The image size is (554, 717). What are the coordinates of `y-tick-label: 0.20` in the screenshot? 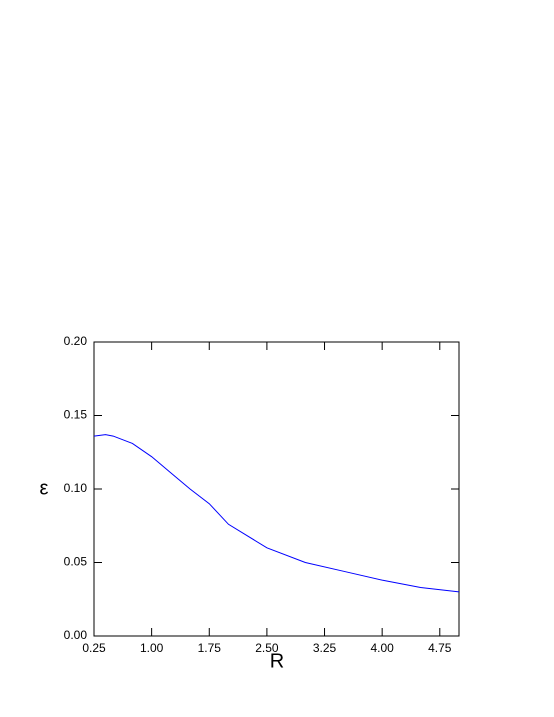 It's located at (76, 341).